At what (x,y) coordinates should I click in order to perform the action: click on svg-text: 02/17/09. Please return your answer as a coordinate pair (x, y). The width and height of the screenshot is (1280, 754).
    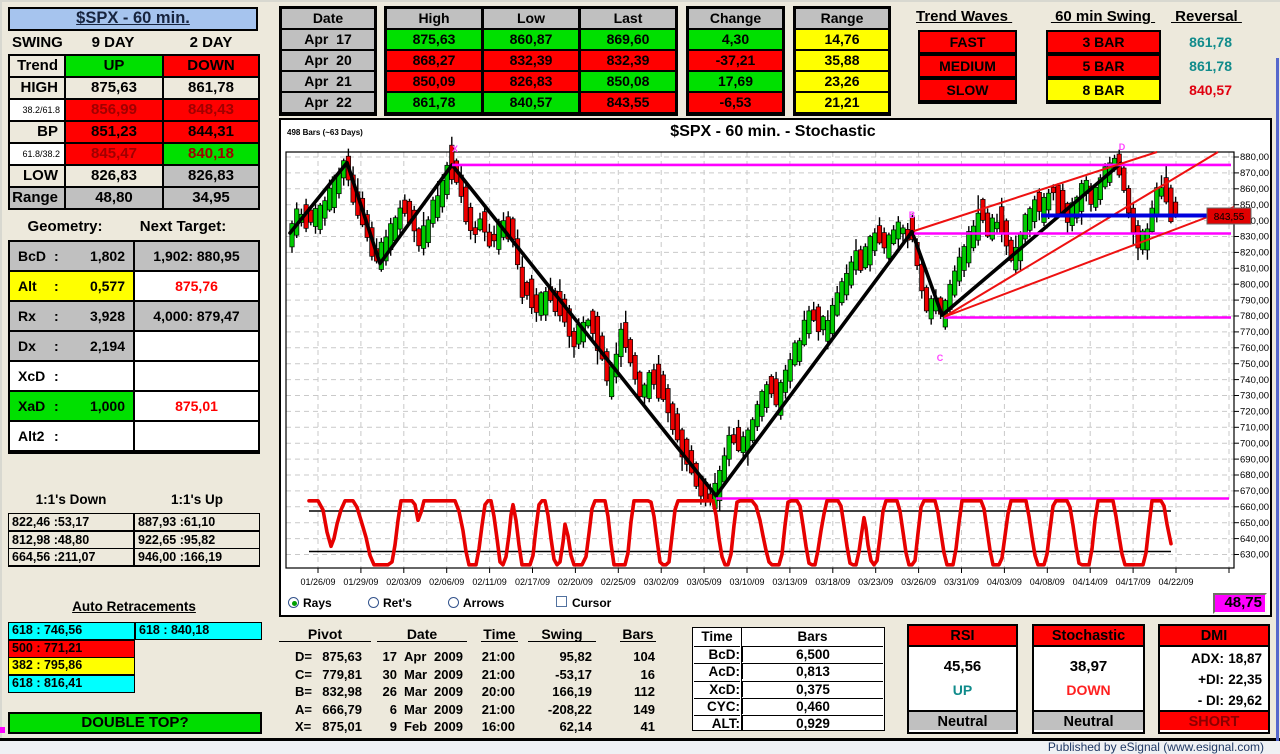
    Looking at the image, I should click on (532, 582).